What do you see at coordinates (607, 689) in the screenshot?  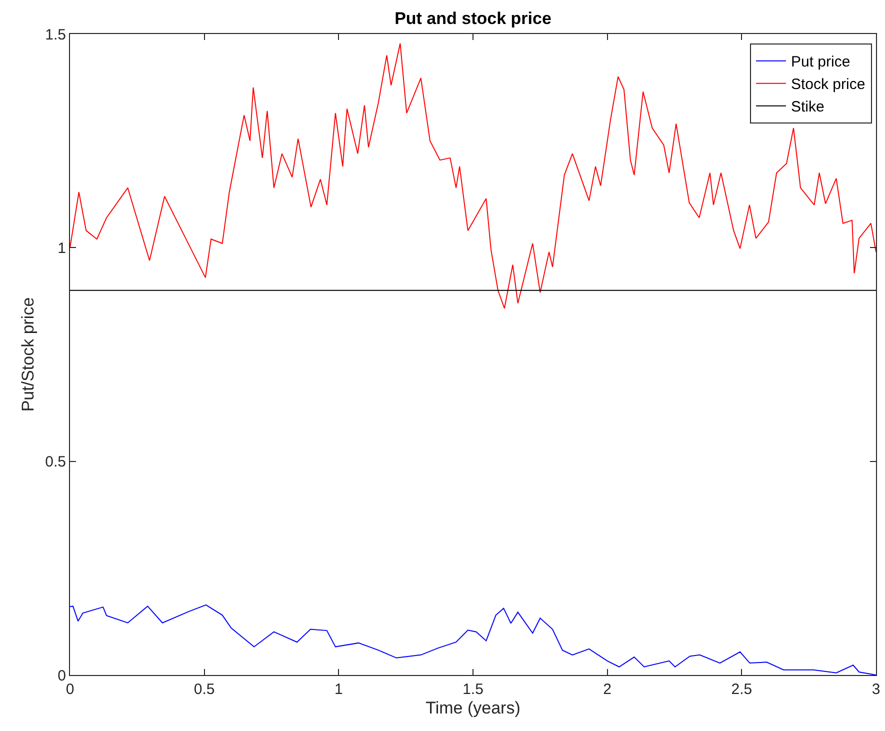 I see `x-tick-label: 2` at bounding box center [607, 689].